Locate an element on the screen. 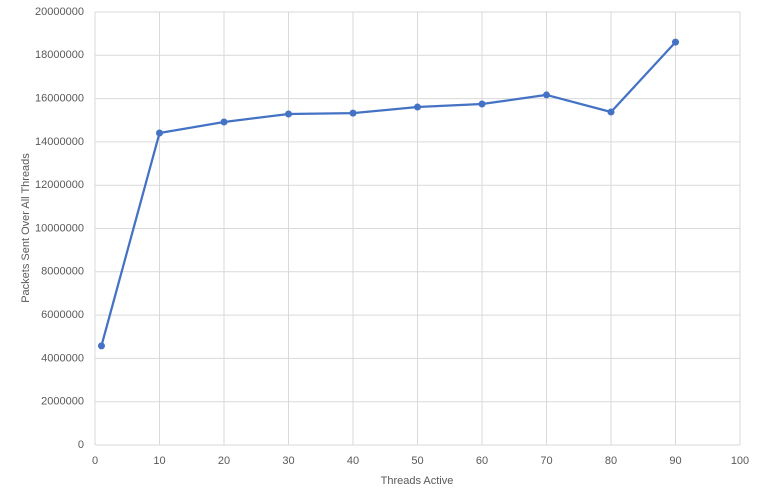  y-tick-label: 0 is located at coordinates (81, 445).